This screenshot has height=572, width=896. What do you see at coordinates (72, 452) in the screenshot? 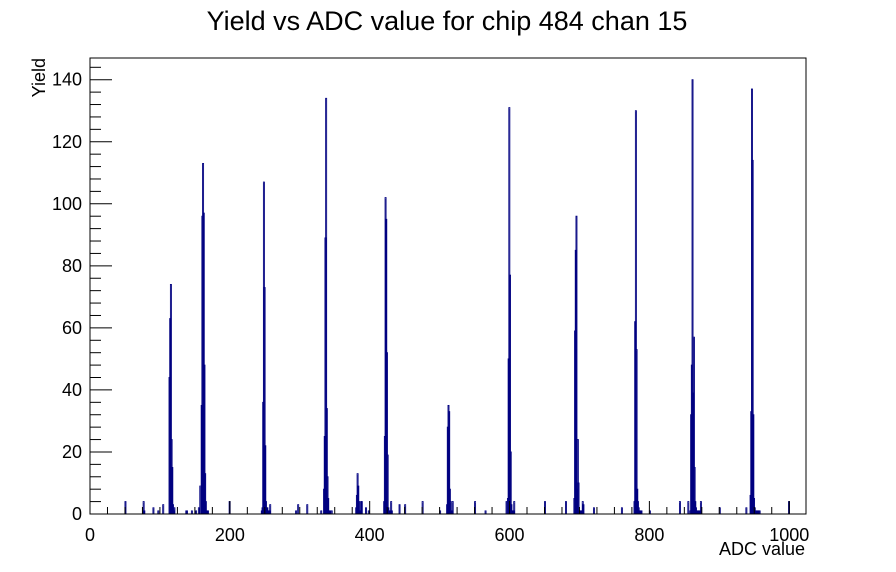
I see `y-tick-label: 20` at bounding box center [72, 452].